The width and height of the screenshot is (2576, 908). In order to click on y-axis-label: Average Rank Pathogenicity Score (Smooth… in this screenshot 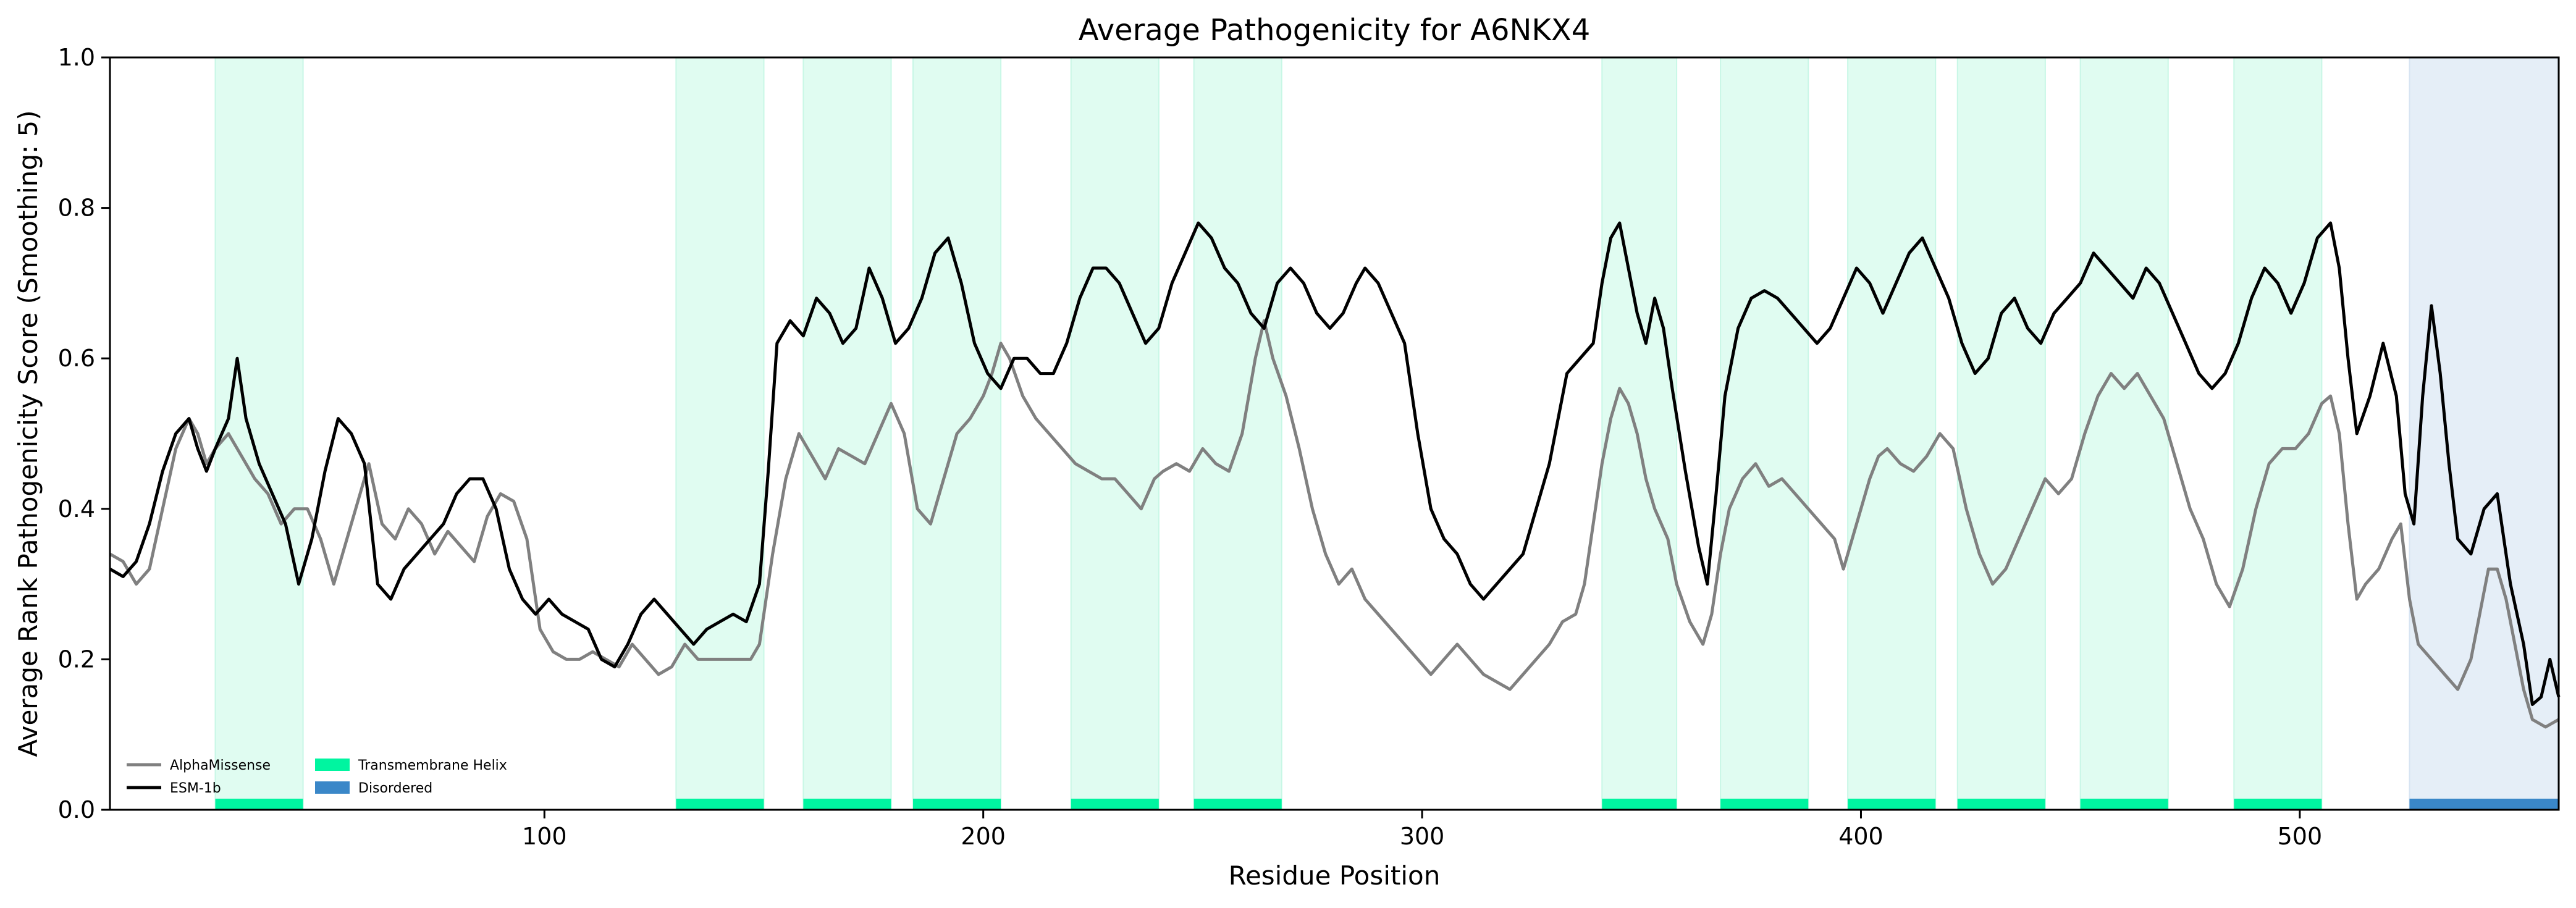, I will do `click(28, 433)`.